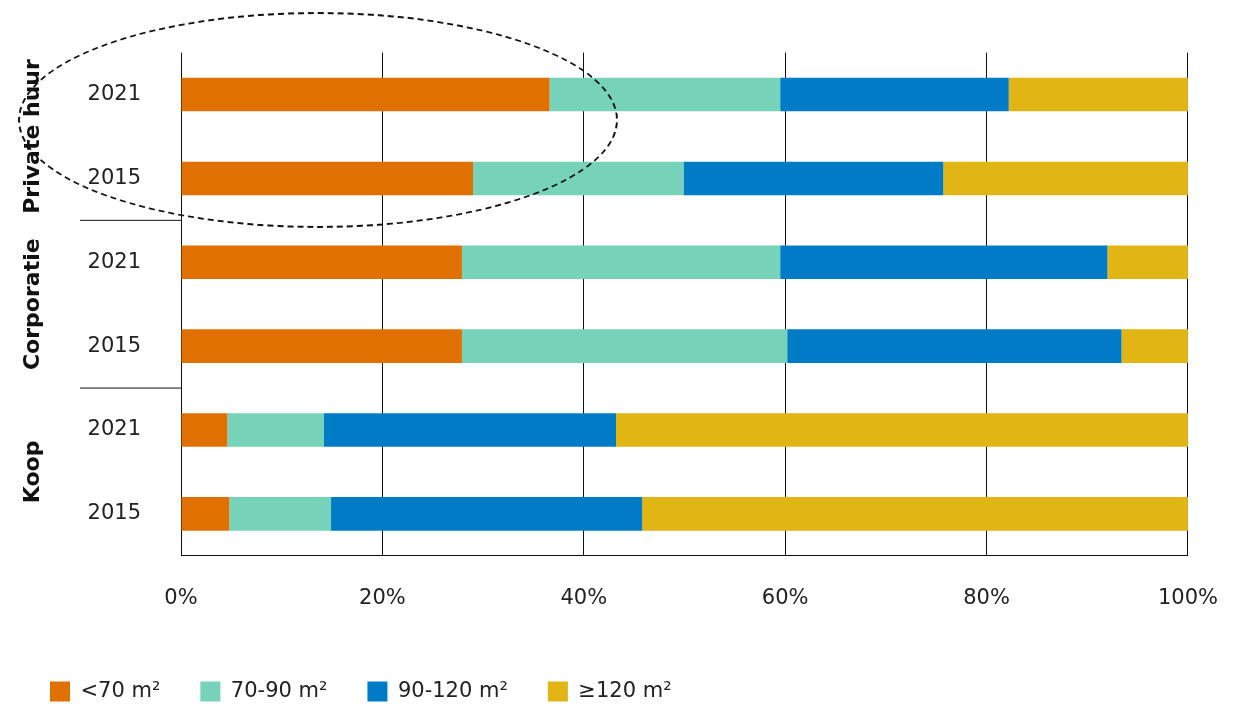 The height and width of the screenshot is (712, 1248). What do you see at coordinates (382, 596) in the screenshot?
I see `x-tick-label: 20%` at bounding box center [382, 596].